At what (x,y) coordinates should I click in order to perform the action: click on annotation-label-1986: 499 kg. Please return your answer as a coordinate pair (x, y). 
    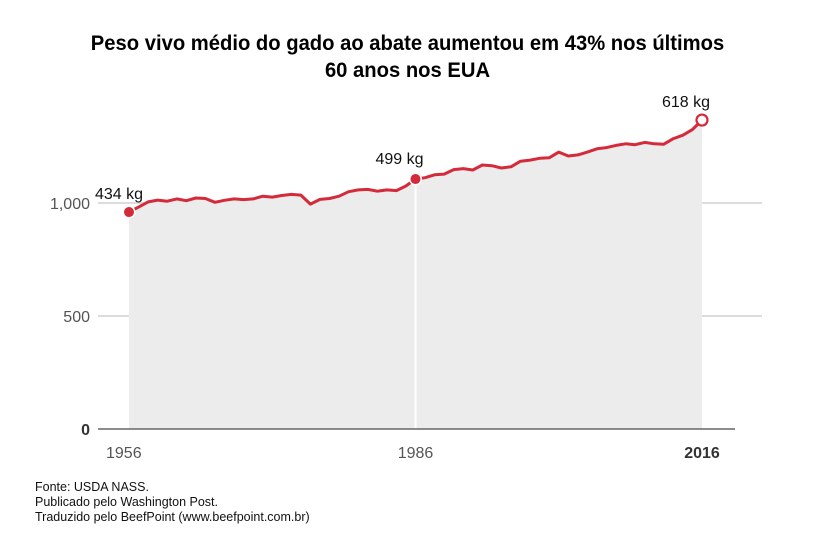
    Looking at the image, I should click on (400, 159).